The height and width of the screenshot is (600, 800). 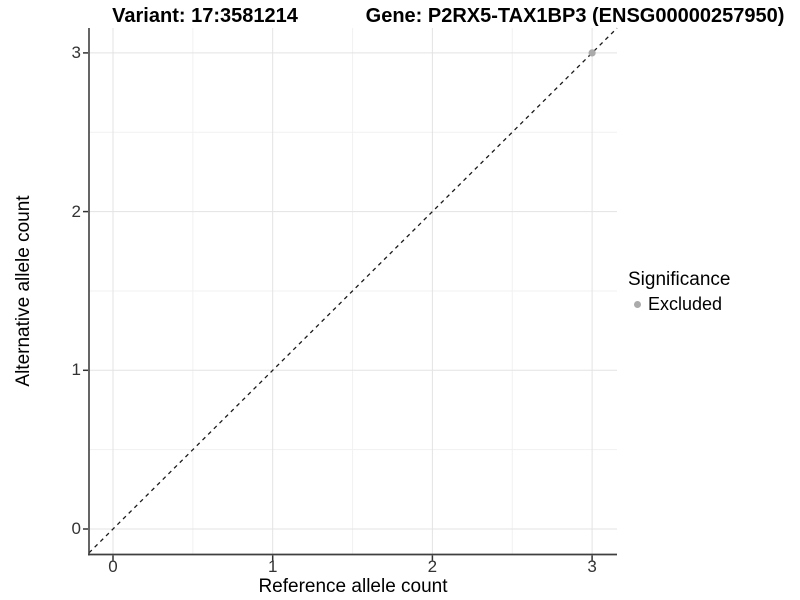 I want to click on variant-title: Variant: 17:3581214, so click(x=205, y=16).